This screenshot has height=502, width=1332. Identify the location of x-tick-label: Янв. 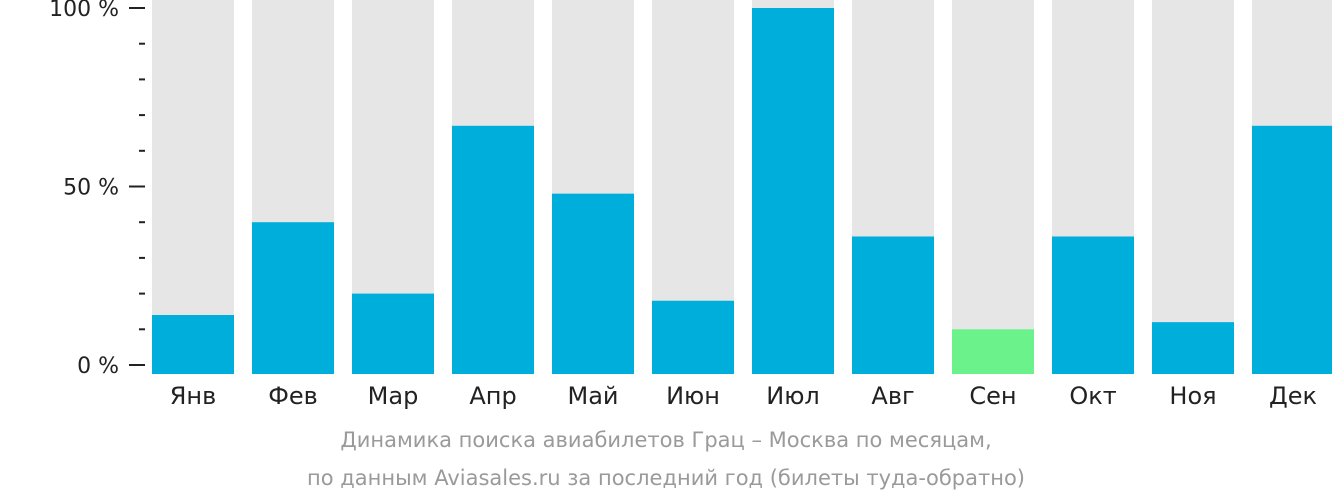
(193, 396).